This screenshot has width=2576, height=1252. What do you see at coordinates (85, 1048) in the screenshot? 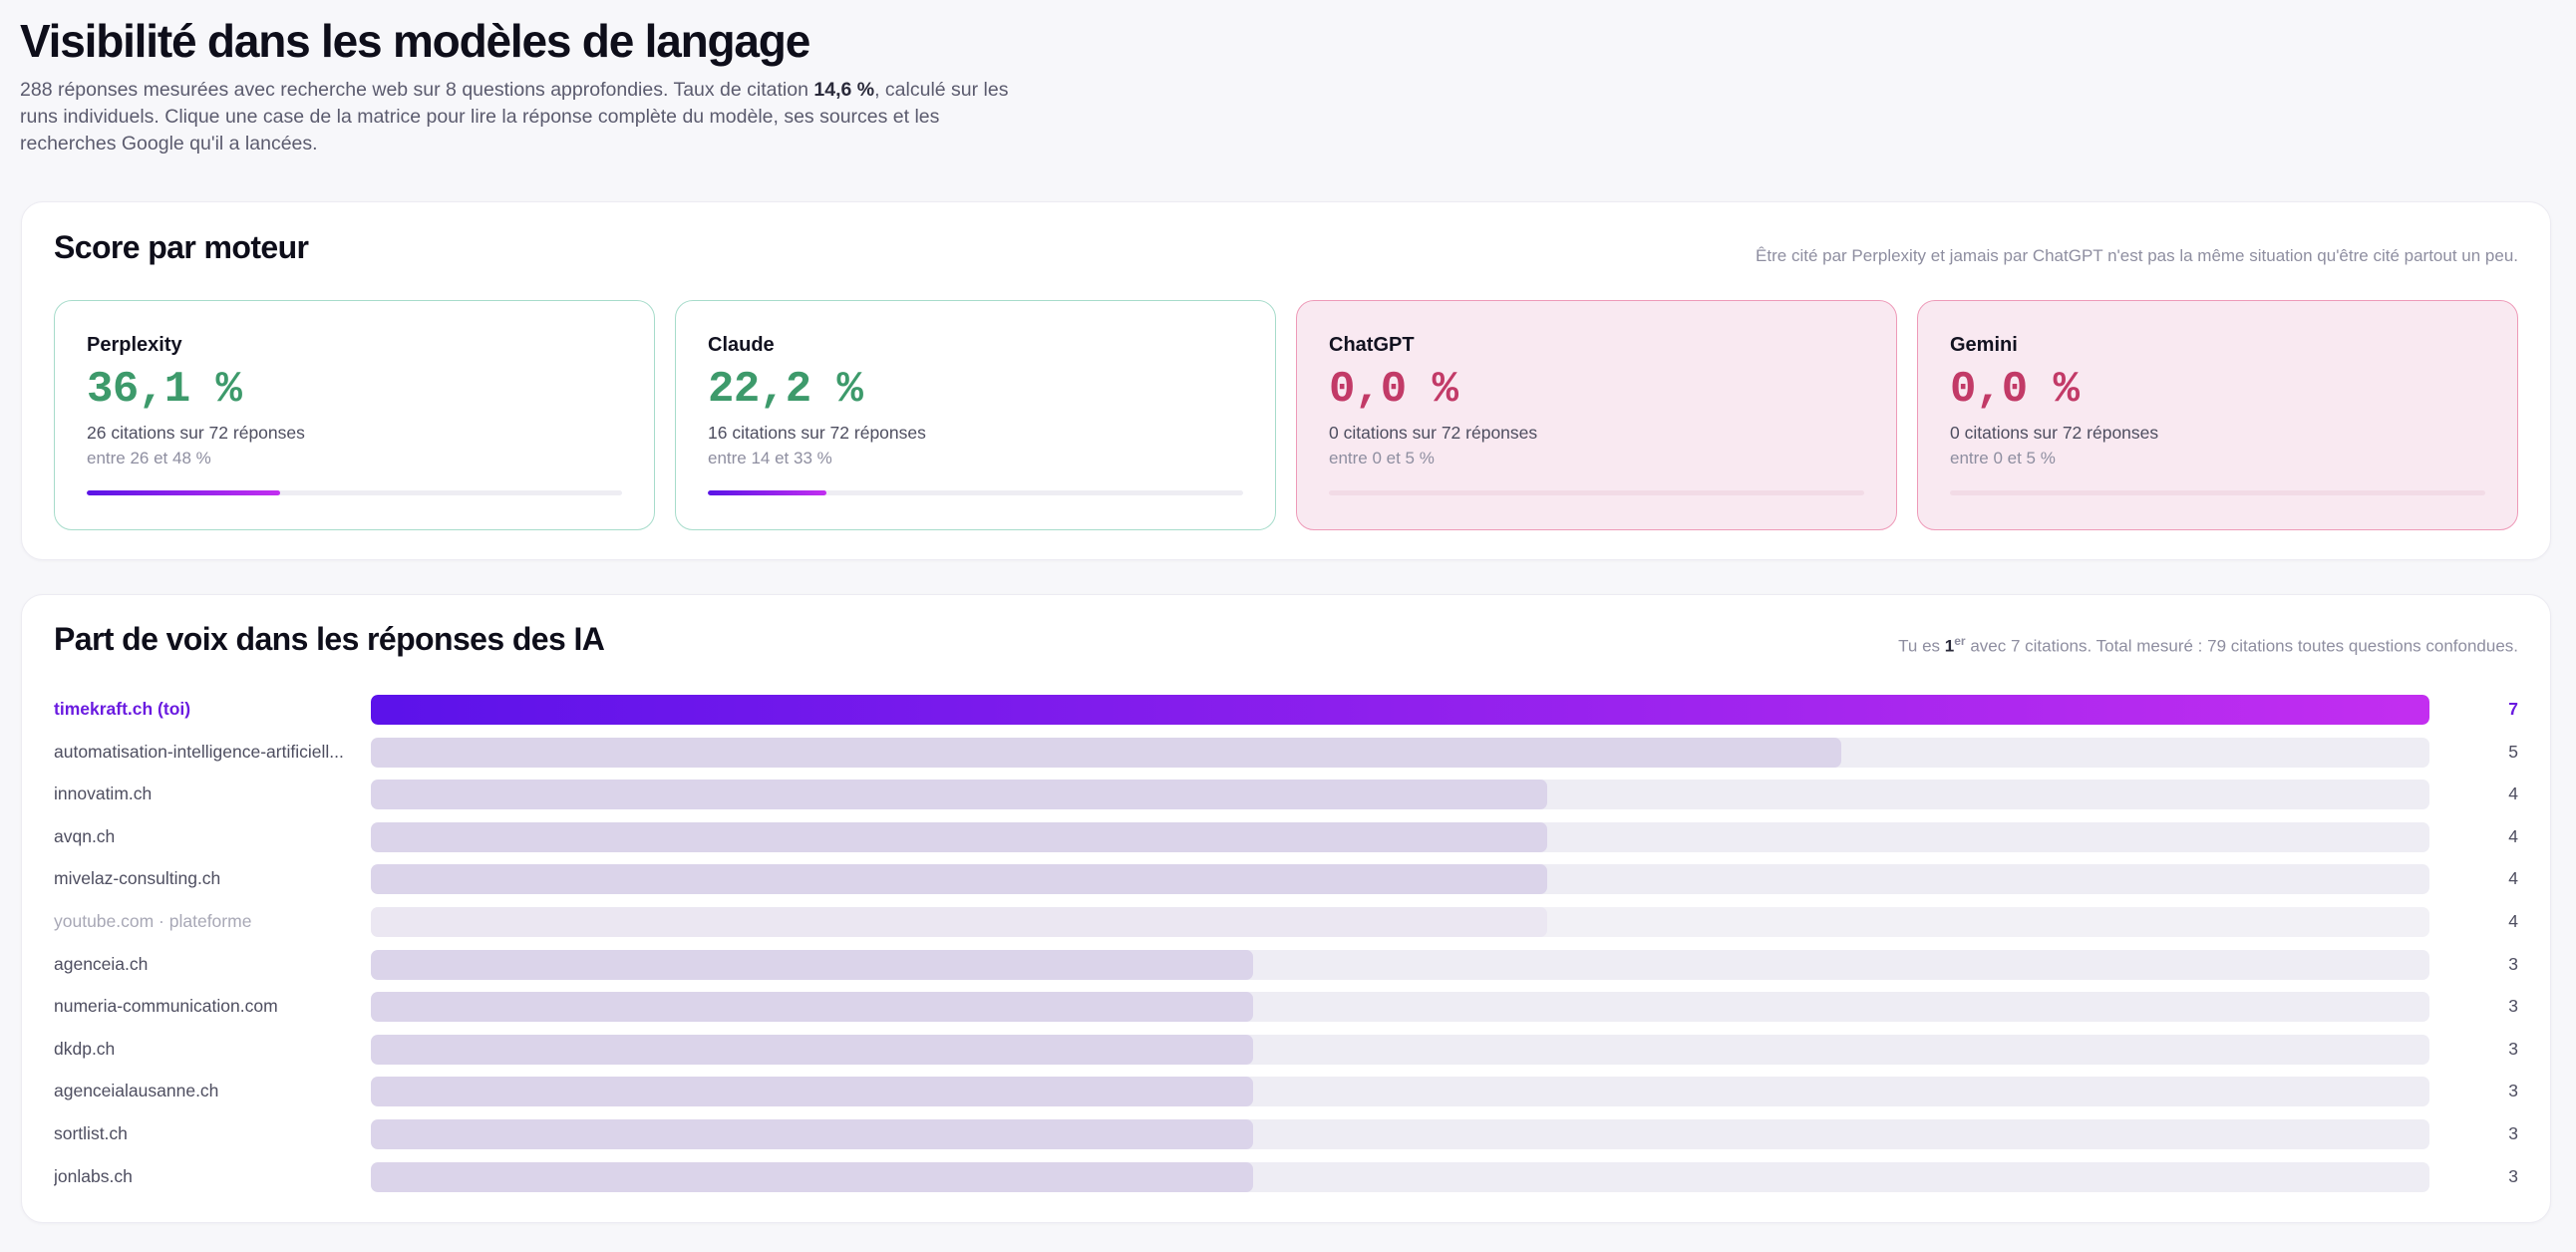
I see `share-row-label: dkdp.ch` at bounding box center [85, 1048].